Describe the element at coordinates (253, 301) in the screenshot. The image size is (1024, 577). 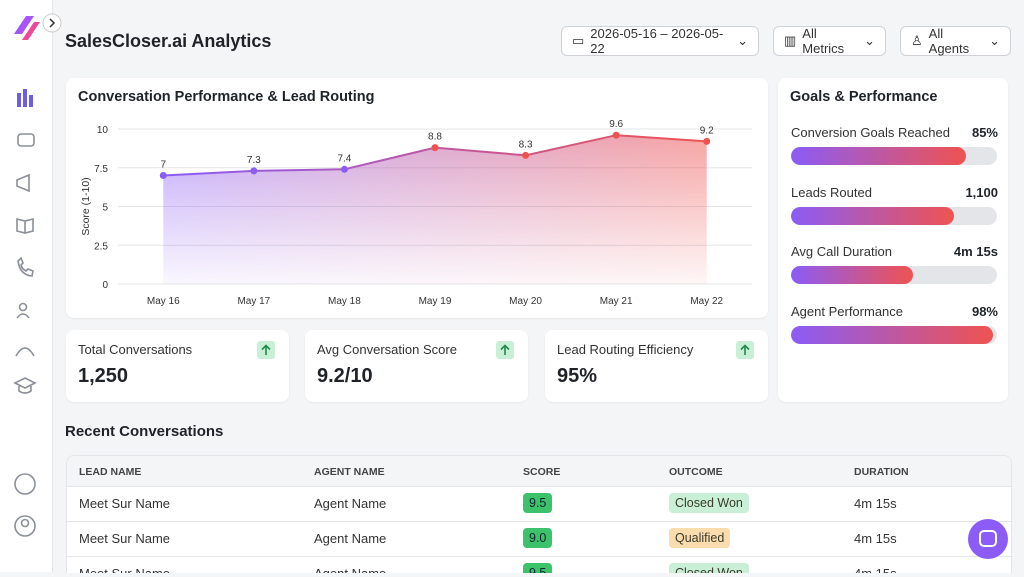
I see `x-tick-label: May 17` at that location.